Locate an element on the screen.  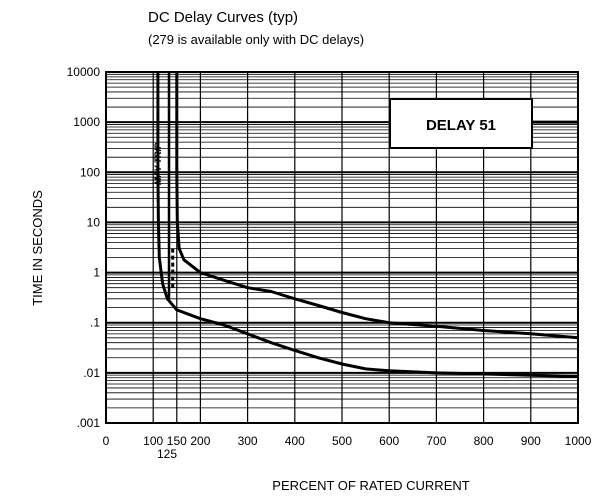
may-trip-text: MAY TRIP is located at coordinates (158, 163).